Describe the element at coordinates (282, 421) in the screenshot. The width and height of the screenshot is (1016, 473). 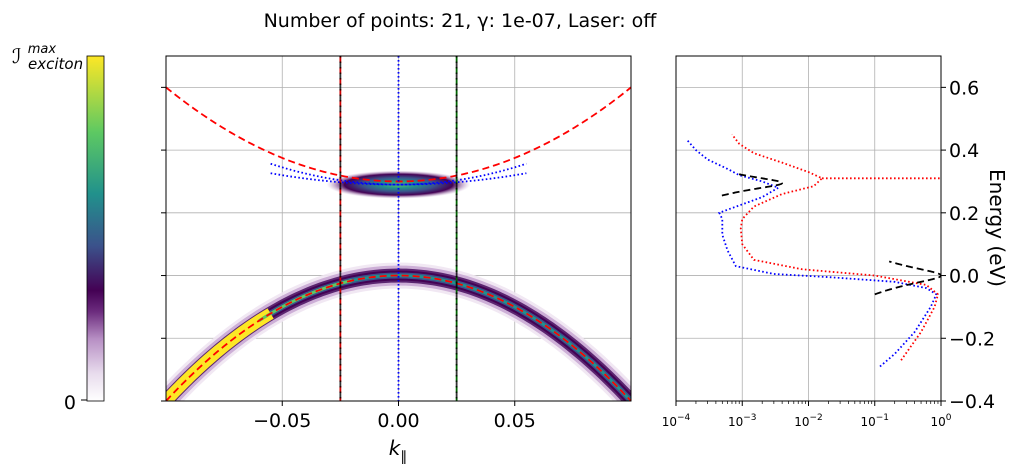
I see `x-tick-label: −0.05` at that location.